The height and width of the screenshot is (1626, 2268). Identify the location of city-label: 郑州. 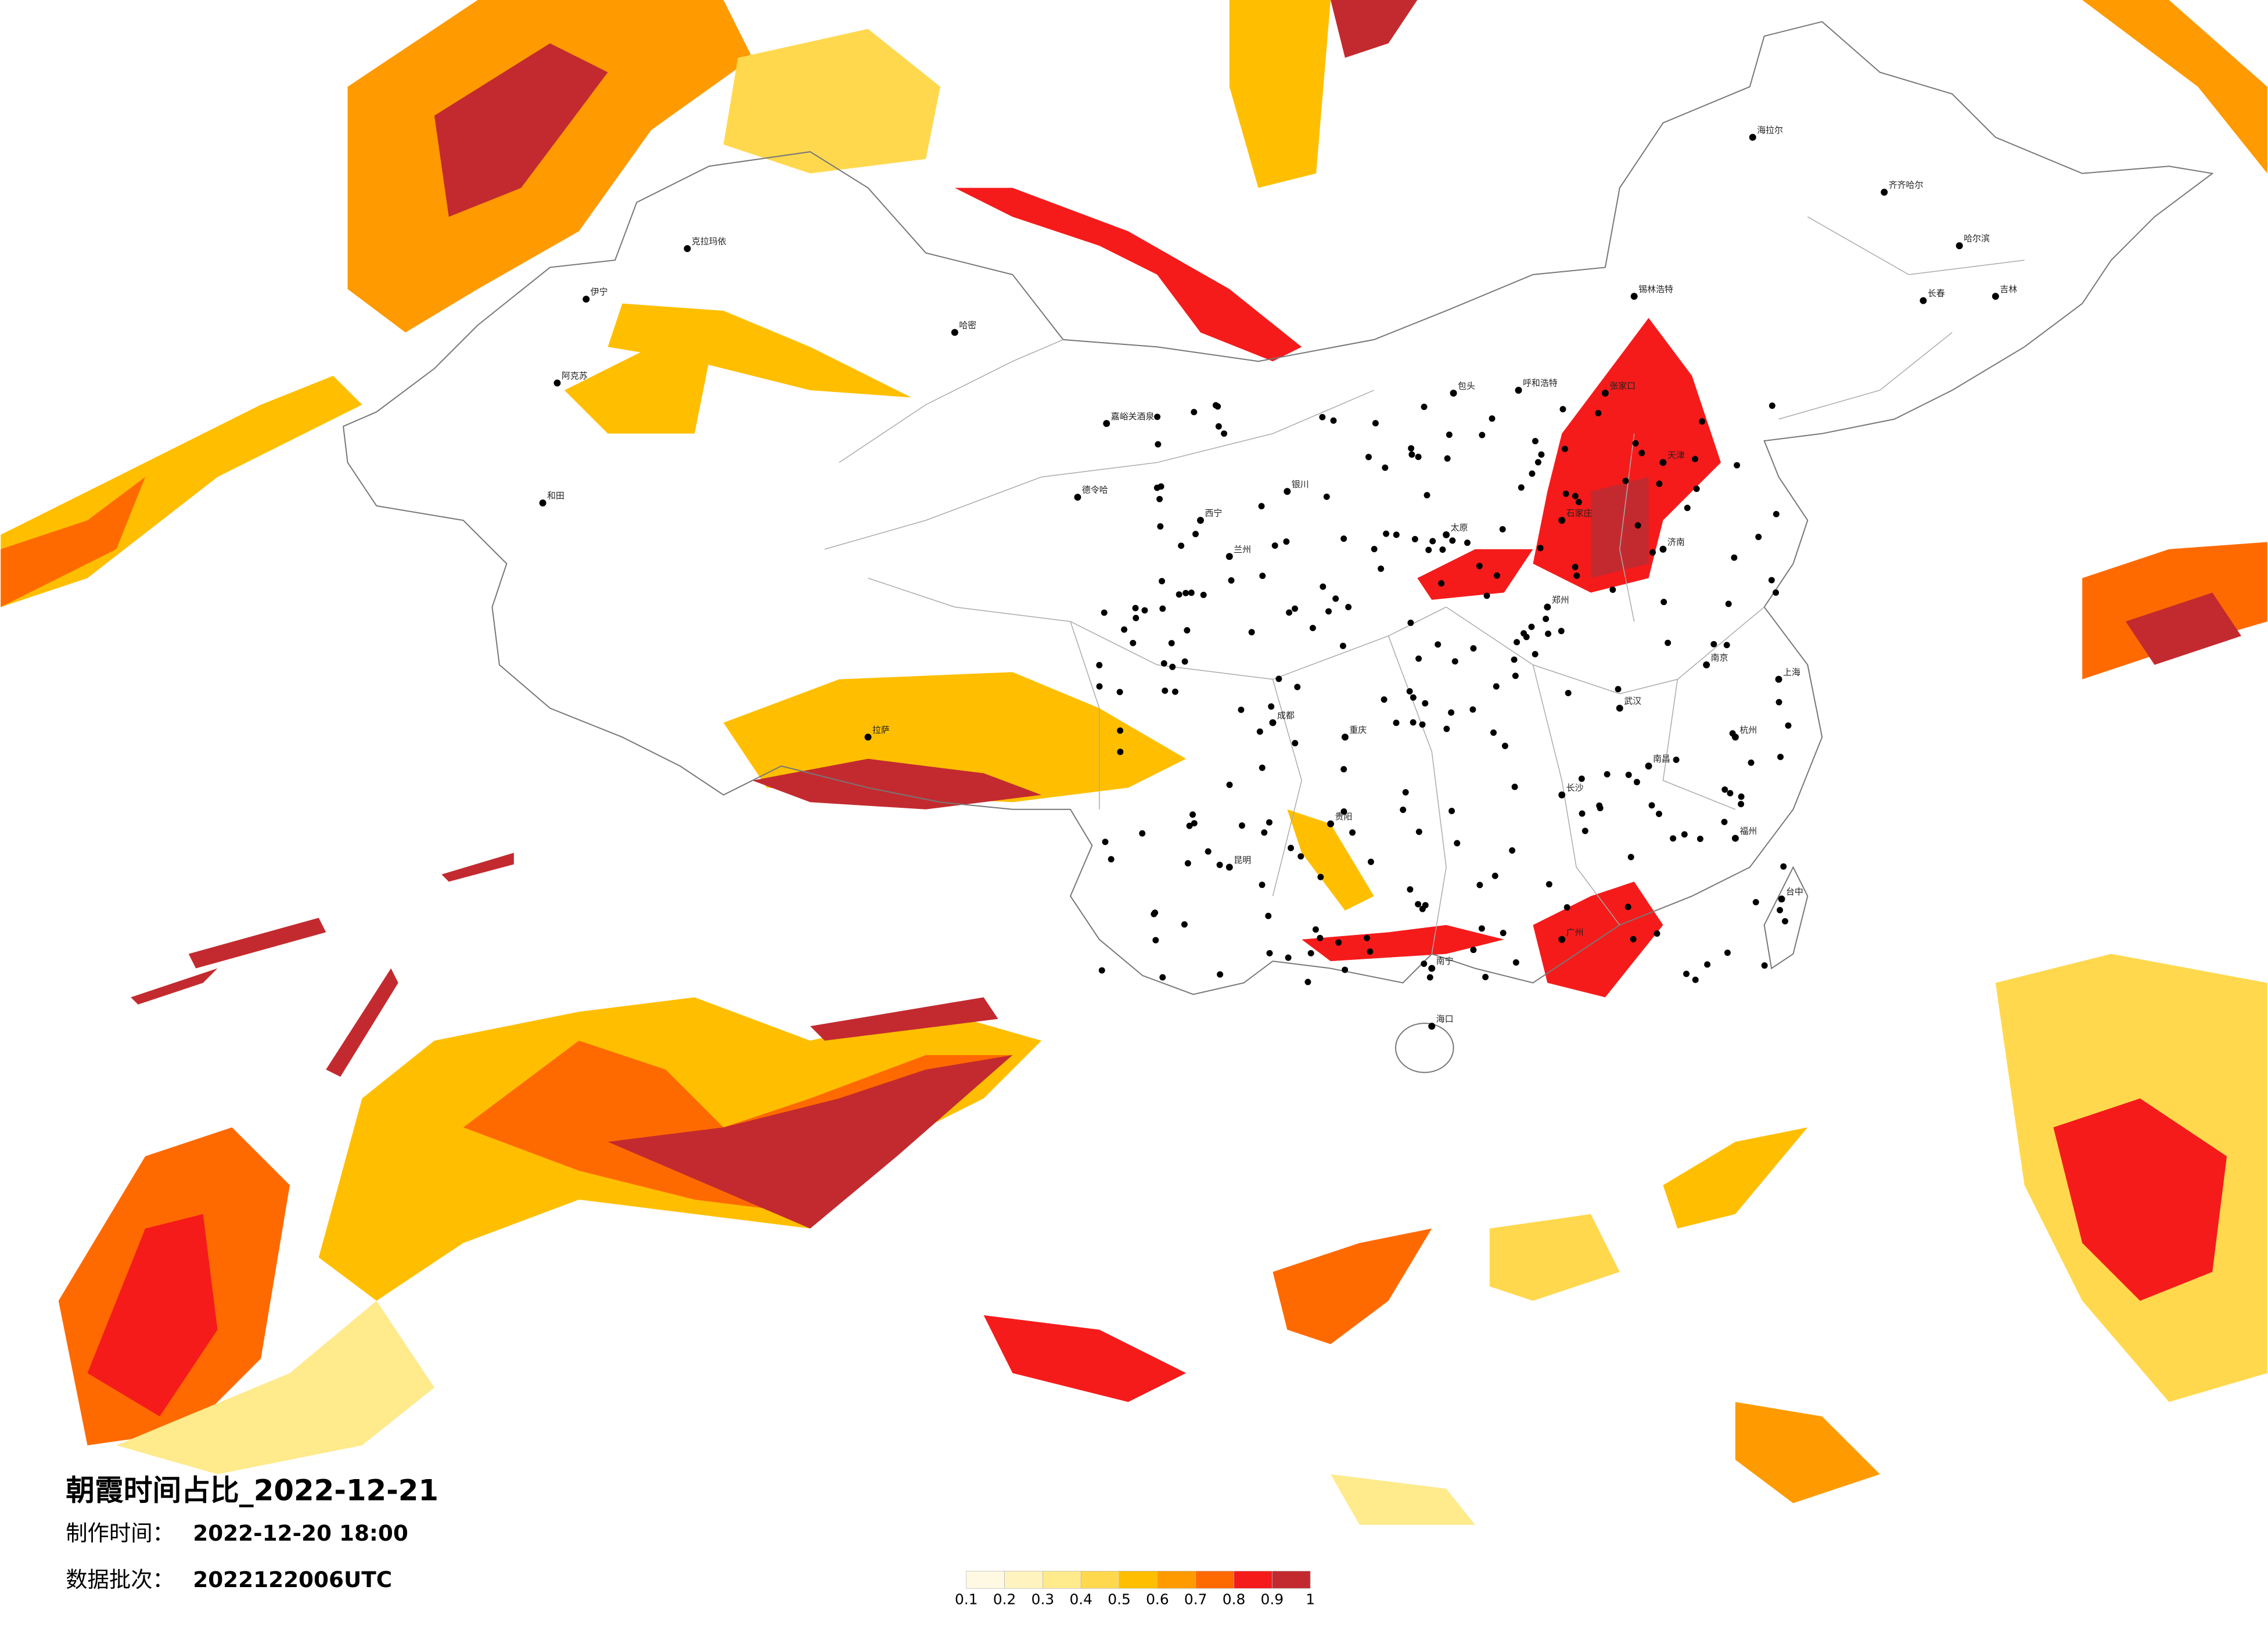
(1560, 600).